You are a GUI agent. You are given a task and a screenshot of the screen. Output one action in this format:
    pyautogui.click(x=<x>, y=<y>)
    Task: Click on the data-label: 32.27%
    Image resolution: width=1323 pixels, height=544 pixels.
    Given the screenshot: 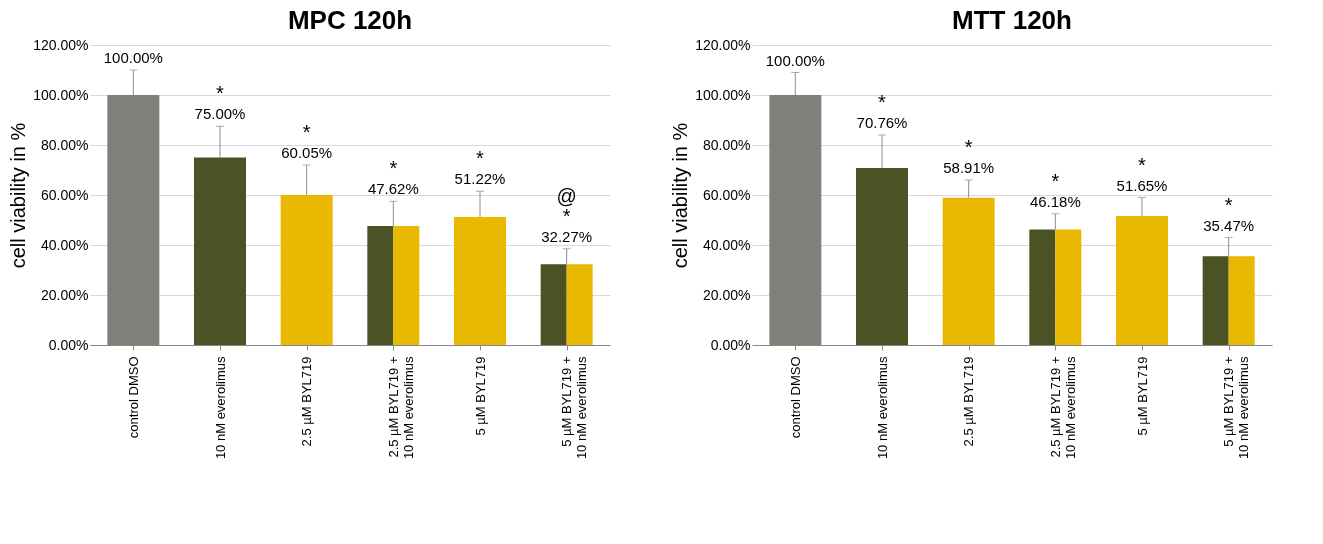 What is the action you would take?
    pyautogui.click(x=567, y=236)
    